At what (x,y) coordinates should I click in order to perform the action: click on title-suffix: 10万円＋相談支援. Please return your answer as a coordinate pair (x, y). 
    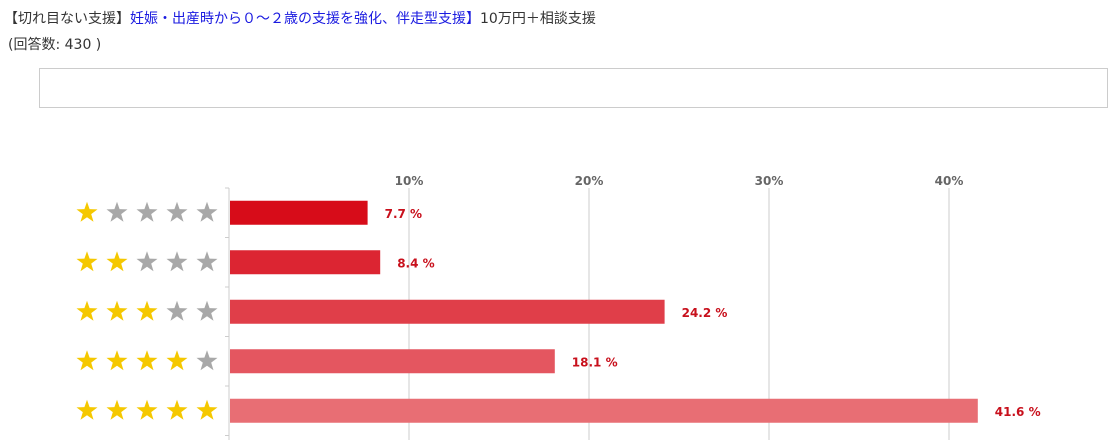
    Looking at the image, I should click on (538, 19).